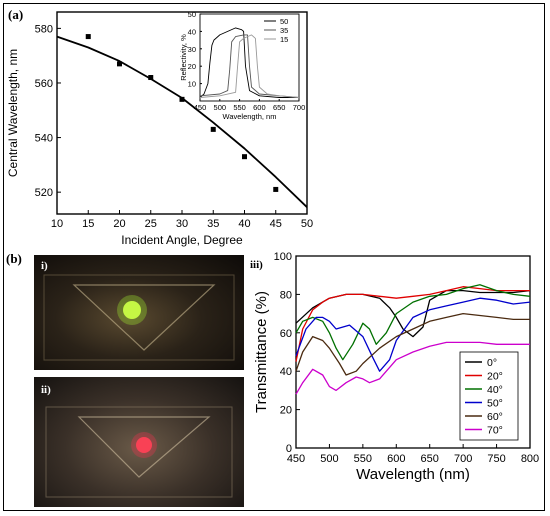 The image size is (550, 516). Describe the element at coordinates (151, 224) in the screenshot. I see `x-tick-label: 25` at that location.